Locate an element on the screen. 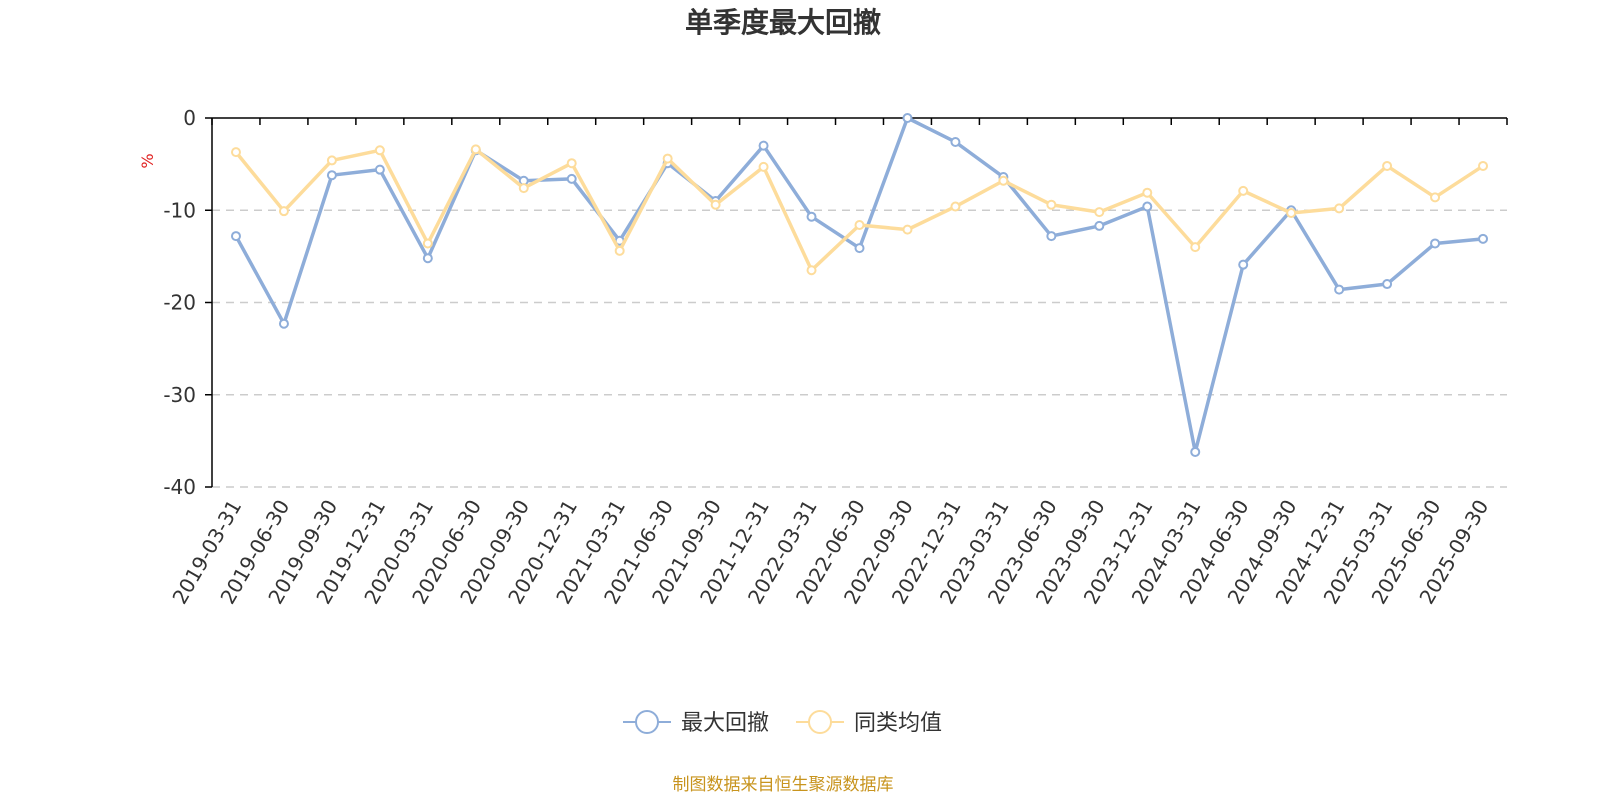  legend-item-1: 最大回撤 is located at coordinates (696, 723).